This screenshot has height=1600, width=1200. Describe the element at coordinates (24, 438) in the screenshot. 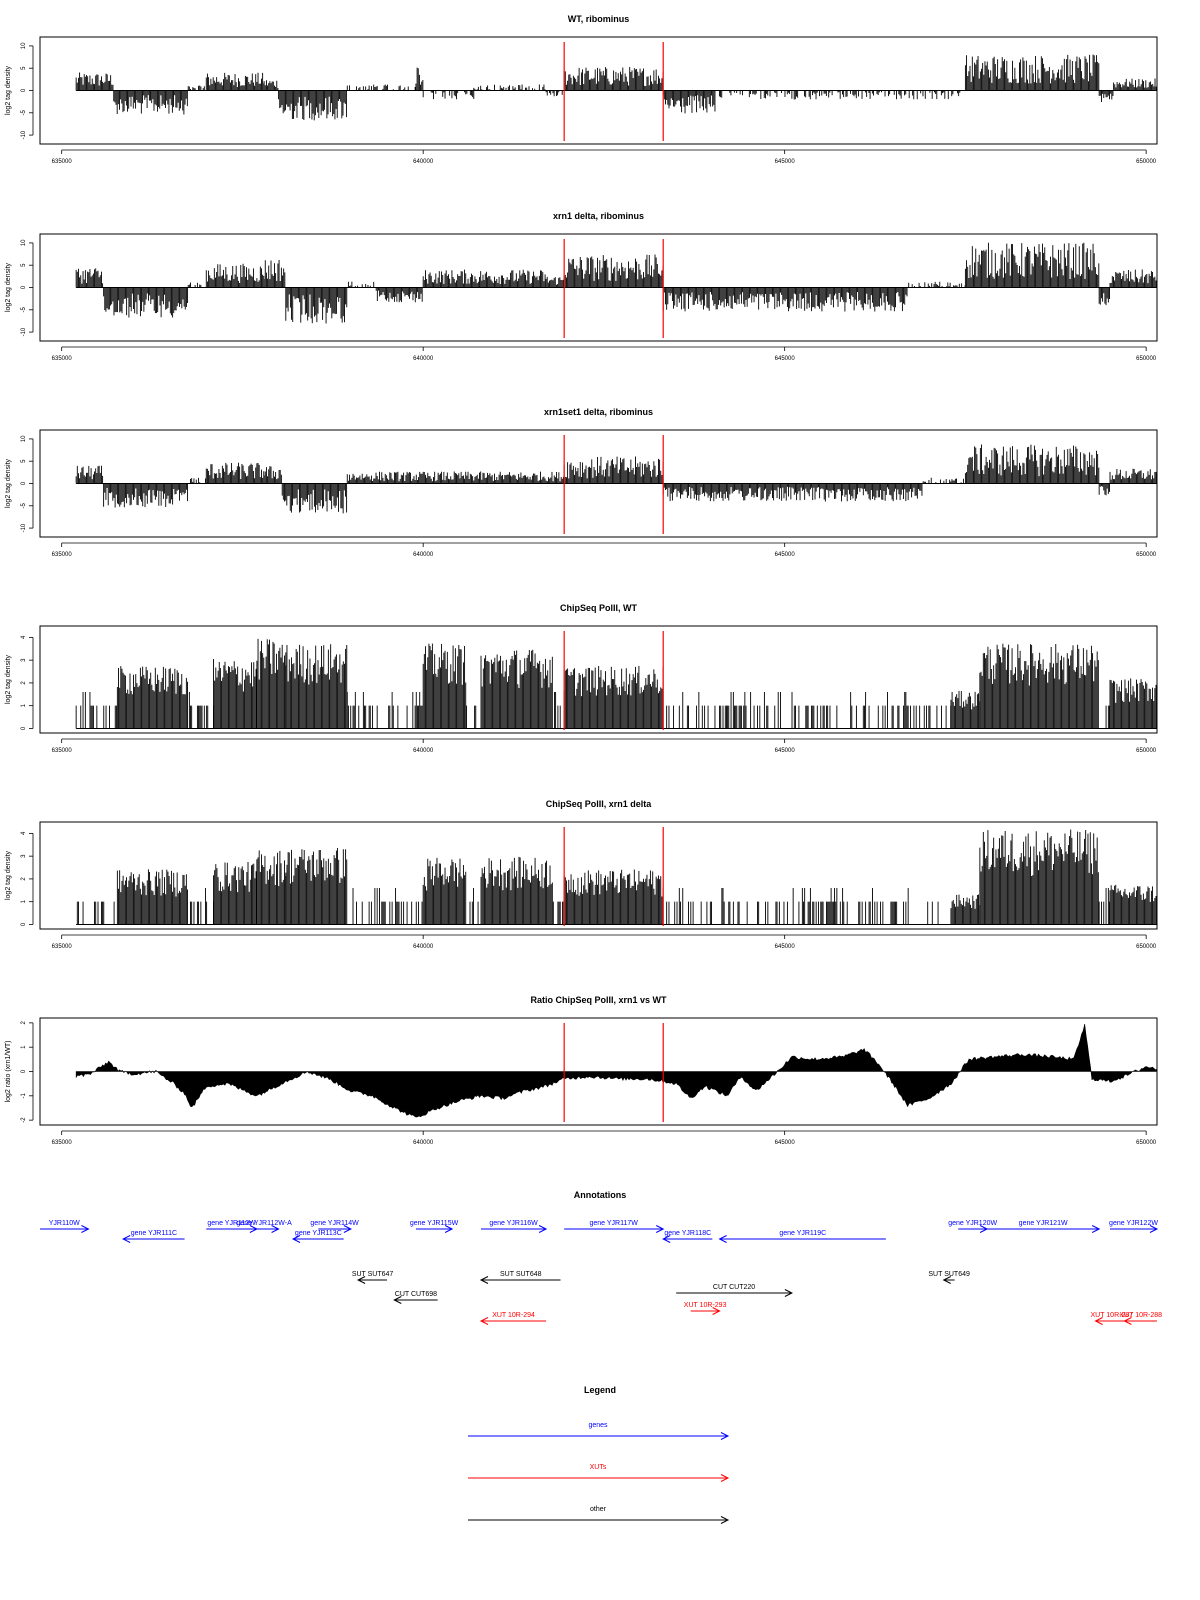

I see `y-tick-label: 10` at that location.